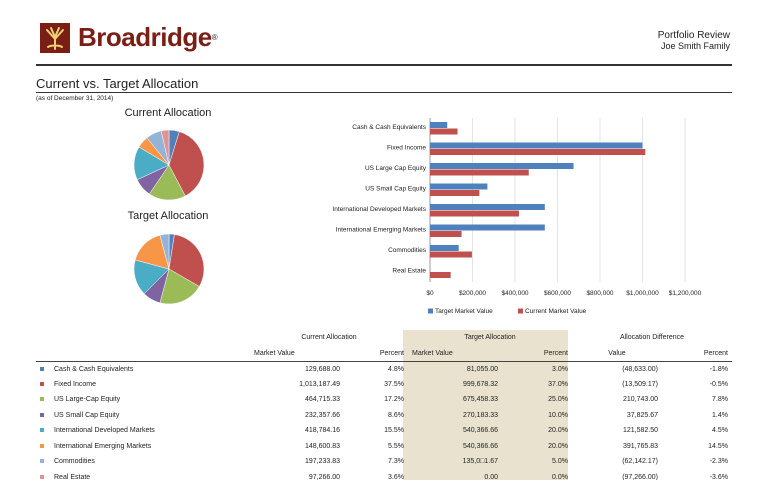 This screenshot has width=768, height=480. What do you see at coordinates (480, 415) in the screenshot?
I see `target-market-value: 270,183.33` at bounding box center [480, 415].